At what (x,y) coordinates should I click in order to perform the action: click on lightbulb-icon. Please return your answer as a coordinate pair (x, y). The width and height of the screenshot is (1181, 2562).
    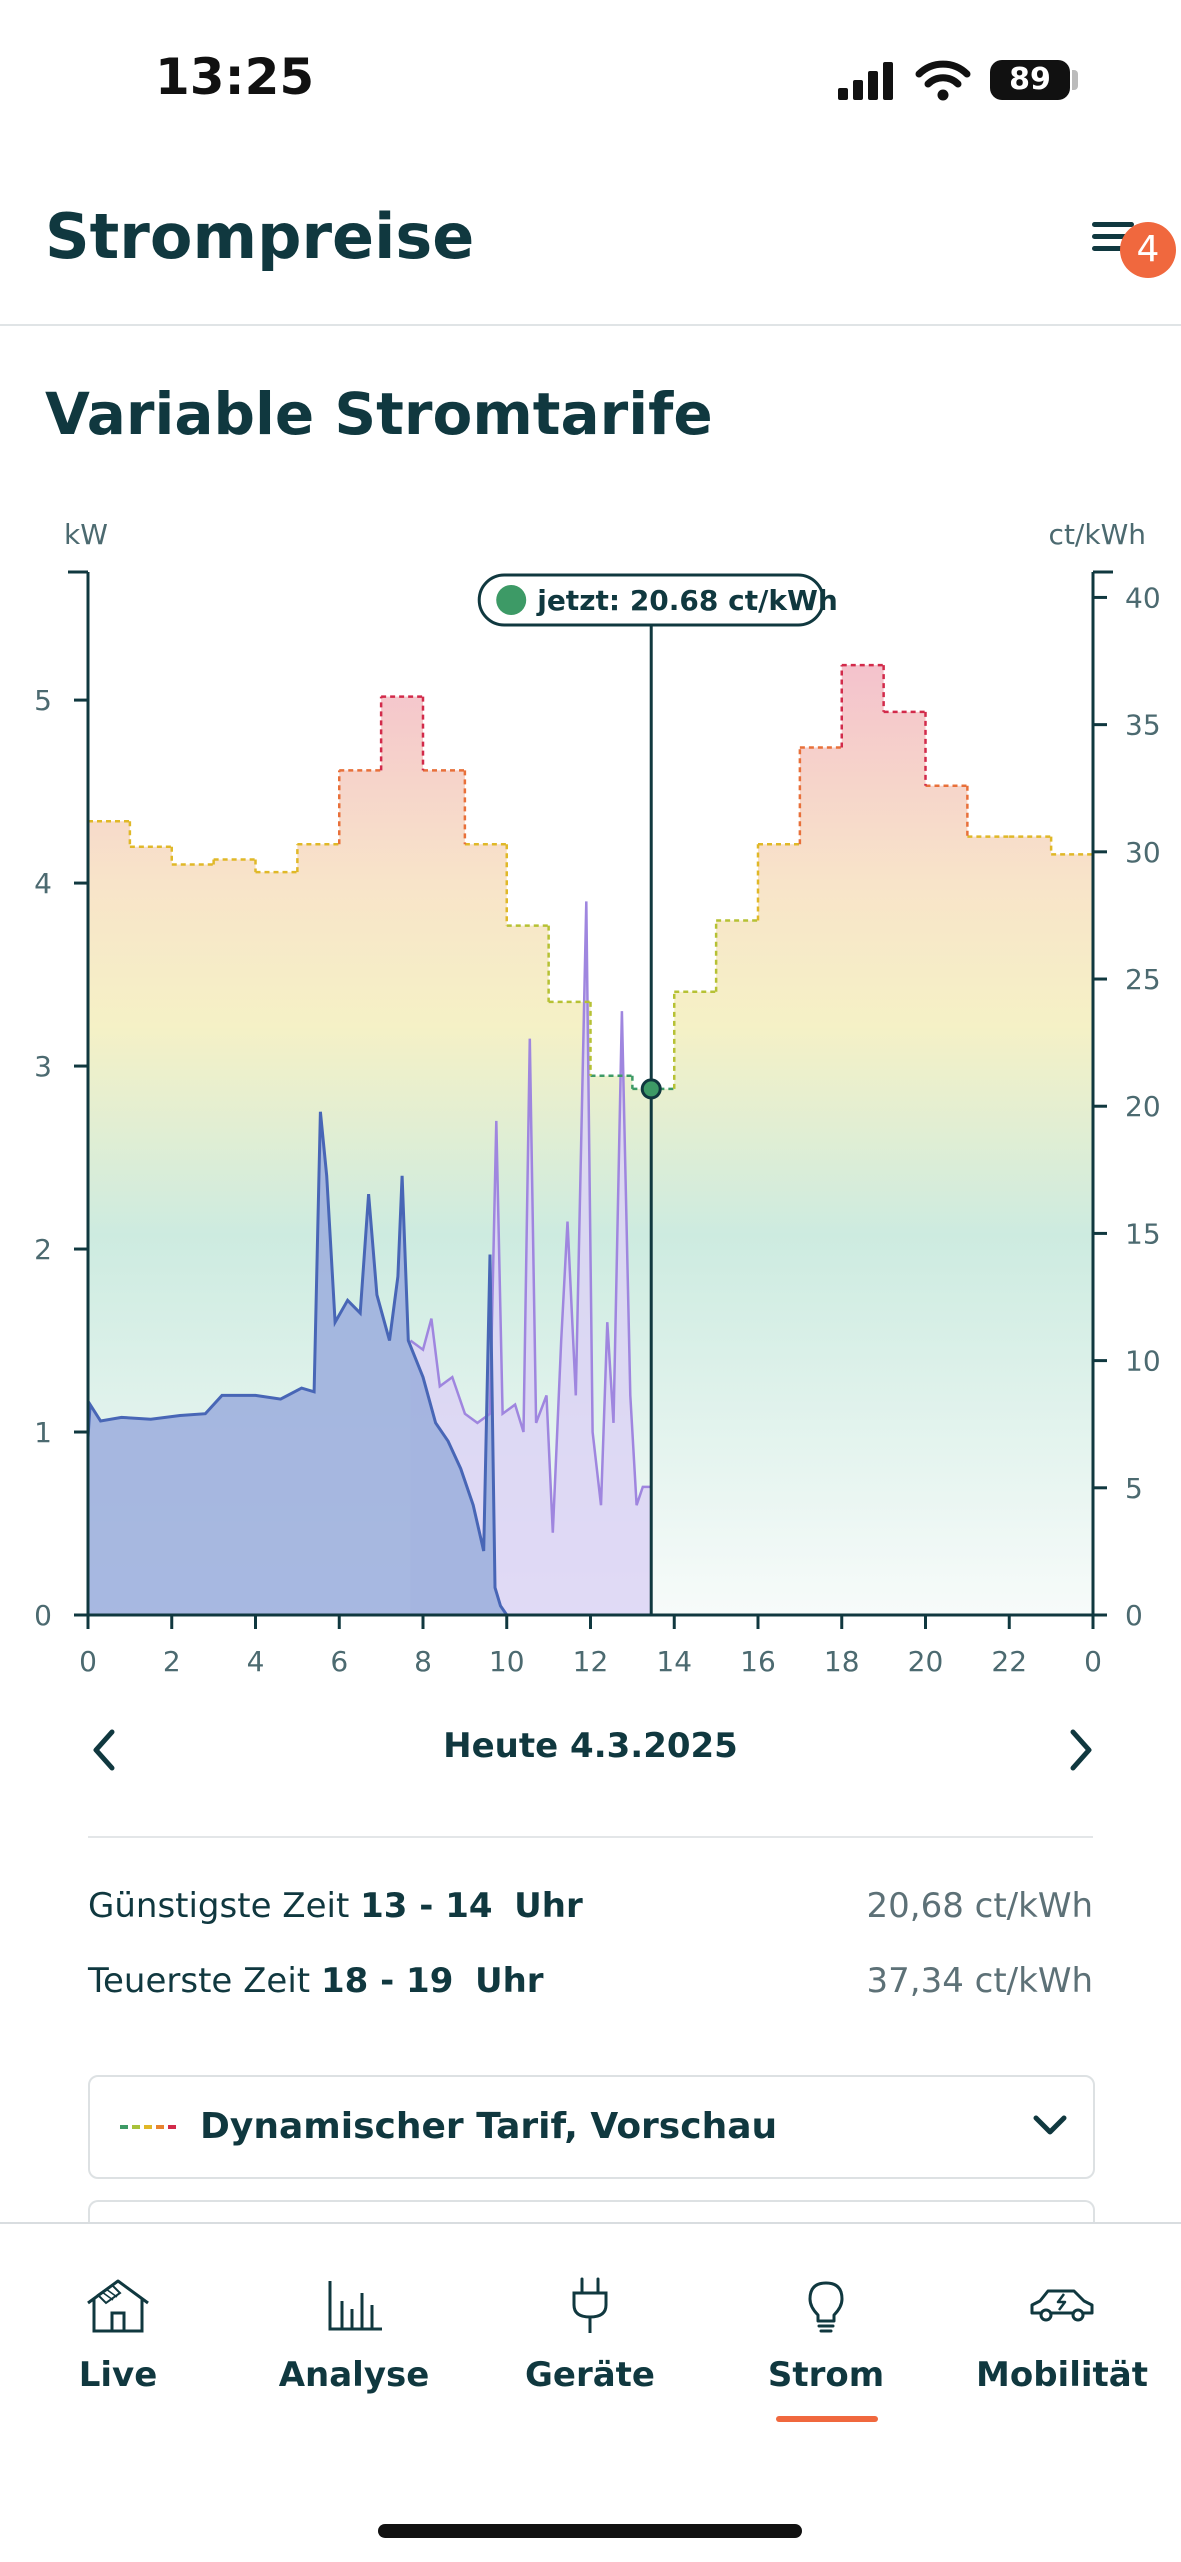
    Looking at the image, I should click on (826, 2307).